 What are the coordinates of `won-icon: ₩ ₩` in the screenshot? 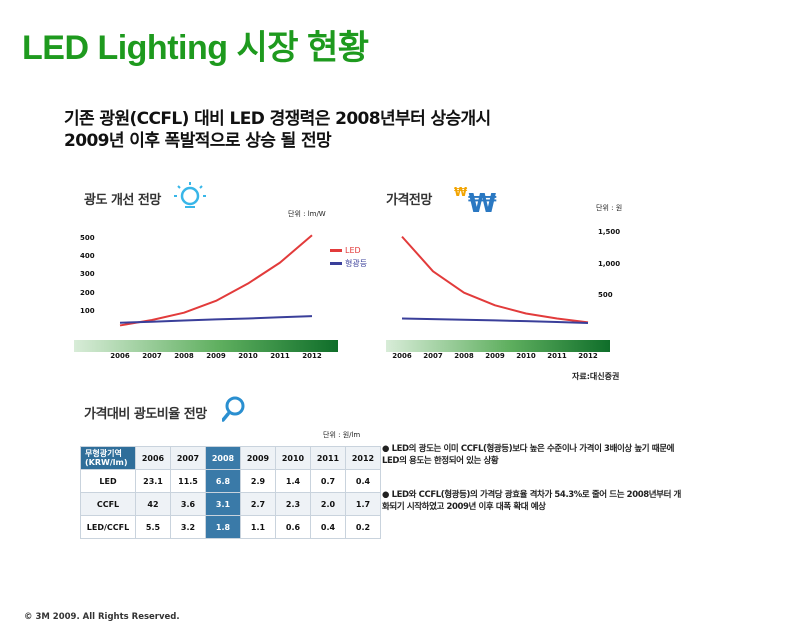 It's located at (475, 199).